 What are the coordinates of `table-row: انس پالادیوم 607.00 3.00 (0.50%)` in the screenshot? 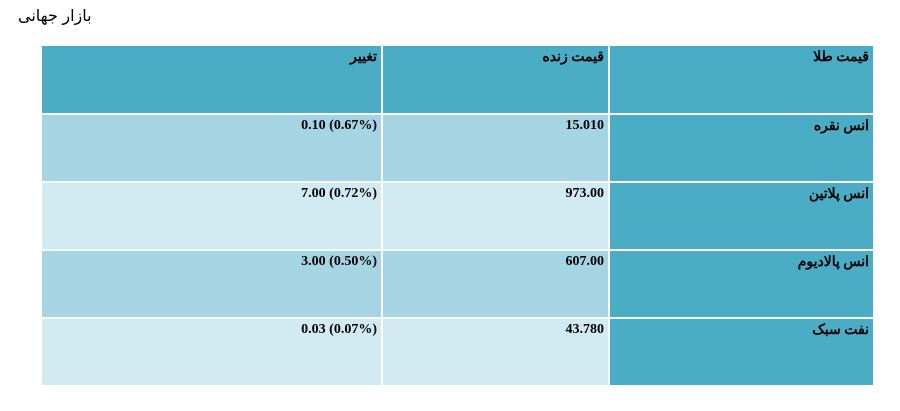 It's located at (457, 284).